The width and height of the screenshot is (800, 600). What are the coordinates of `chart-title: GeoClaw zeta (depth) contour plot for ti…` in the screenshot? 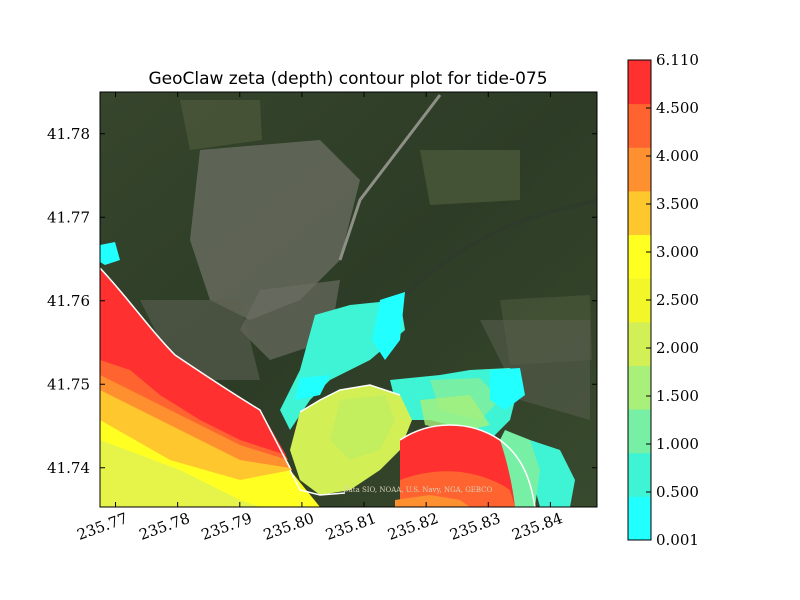 It's located at (347, 79).